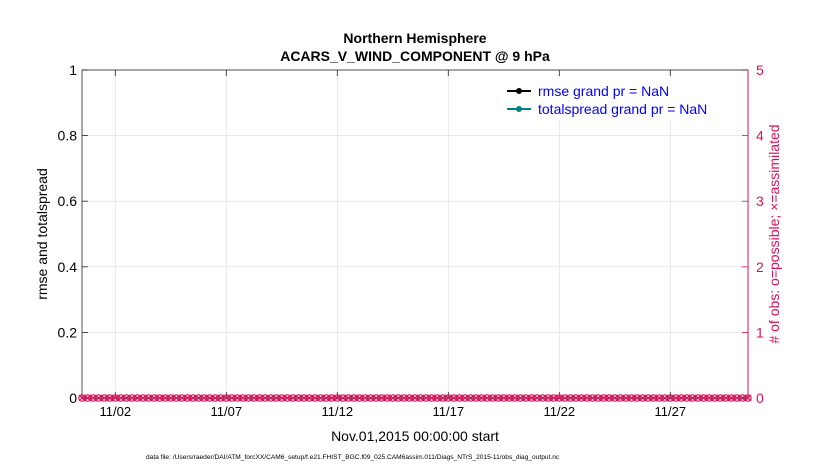 This screenshot has width=830, height=470. Describe the element at coordinates (227, 411) in the screenshot. I see `x-tick-label: 11/07` at that location.